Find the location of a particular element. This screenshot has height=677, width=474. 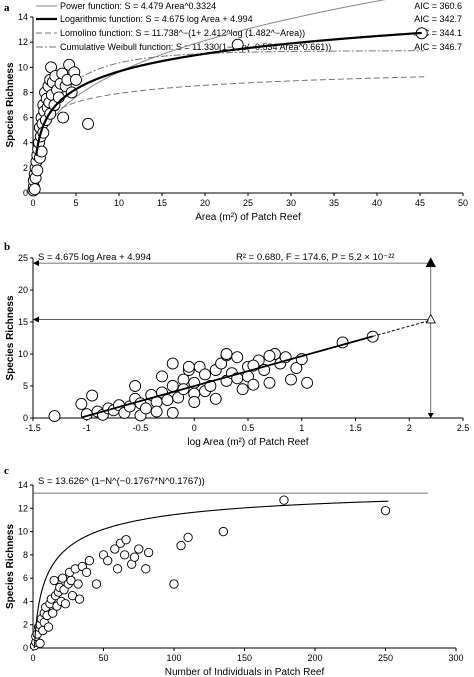

panel-c-x-tick-label: 50 is located at coordinates (103, 658).